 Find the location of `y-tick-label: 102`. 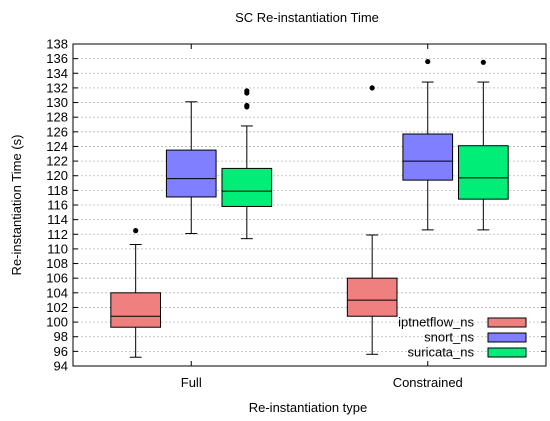

y-tick-label: 102 is located at coordinates (57, 307).